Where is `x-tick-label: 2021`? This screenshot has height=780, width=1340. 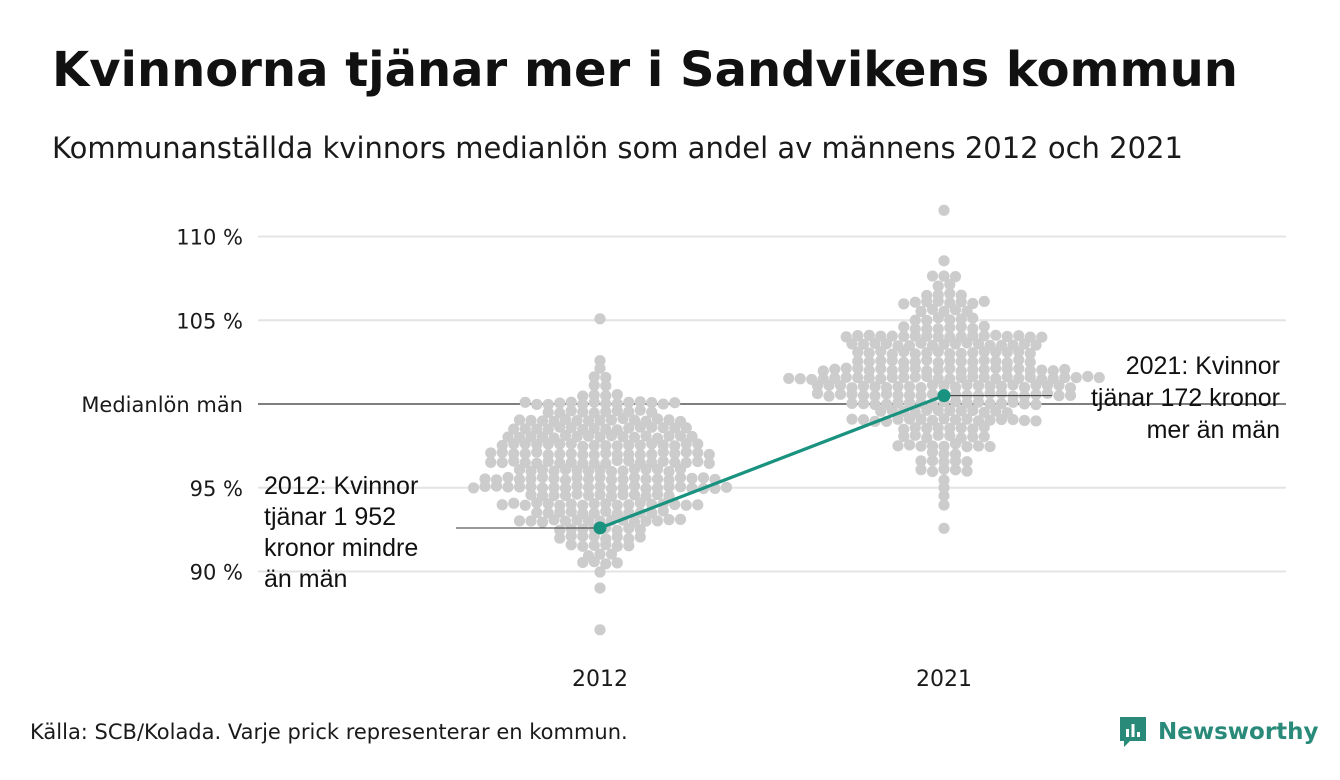 x-tick-label: 2021 is located at coordinates (944, 679).